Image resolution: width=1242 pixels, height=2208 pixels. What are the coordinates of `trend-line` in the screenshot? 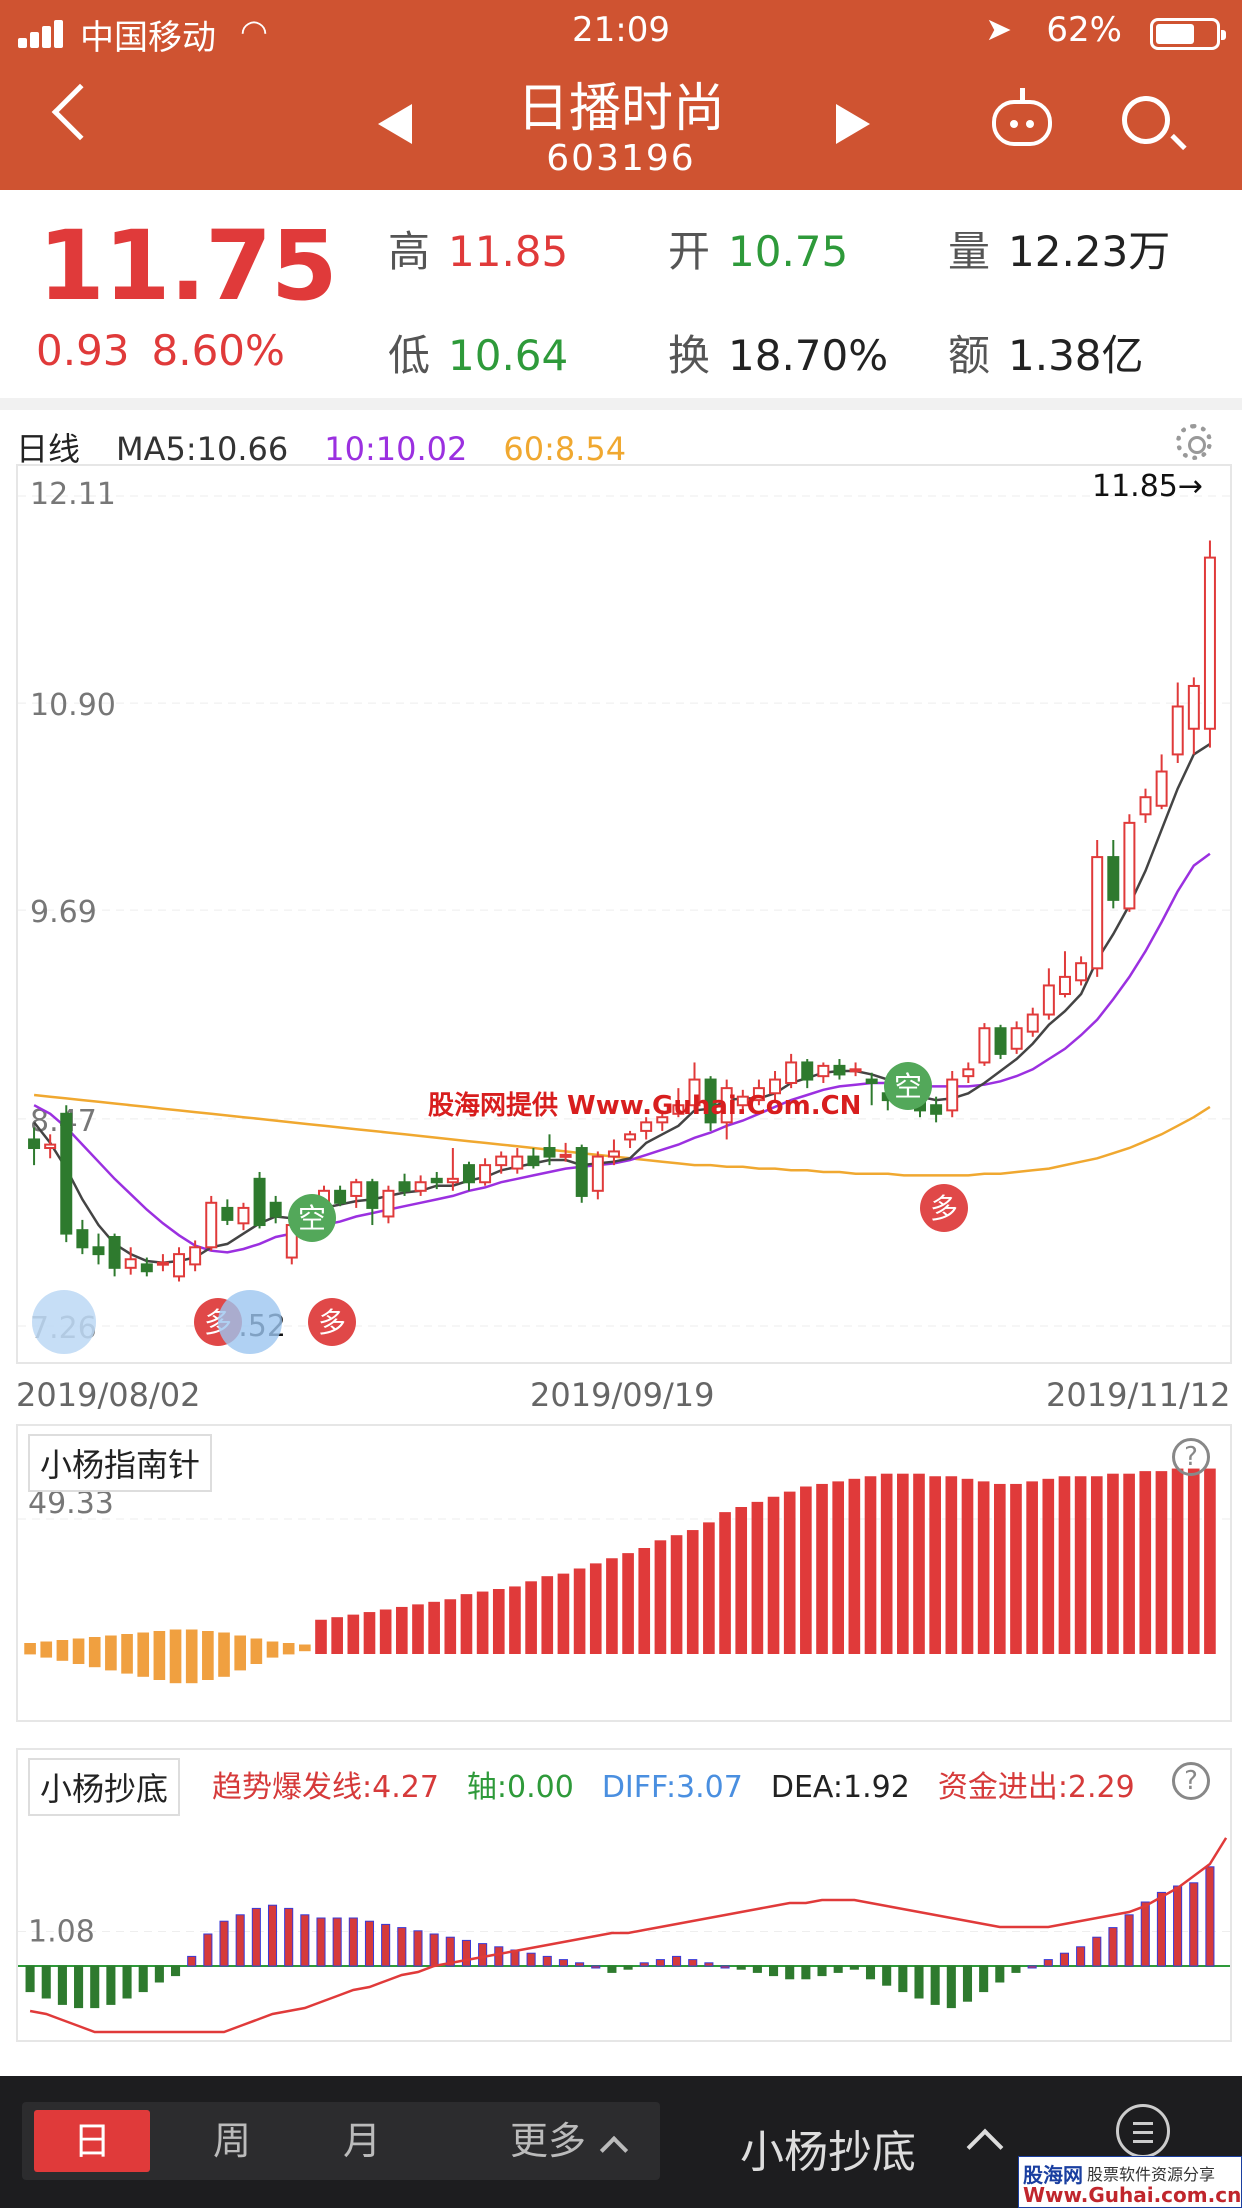 It's located at (628, 1935).